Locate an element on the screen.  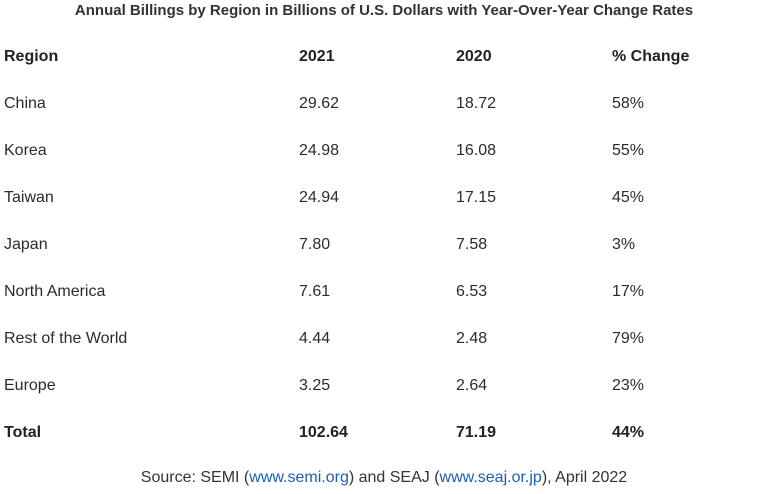
value-2021-cell: 24.94 is located at coordinates (319, 197).